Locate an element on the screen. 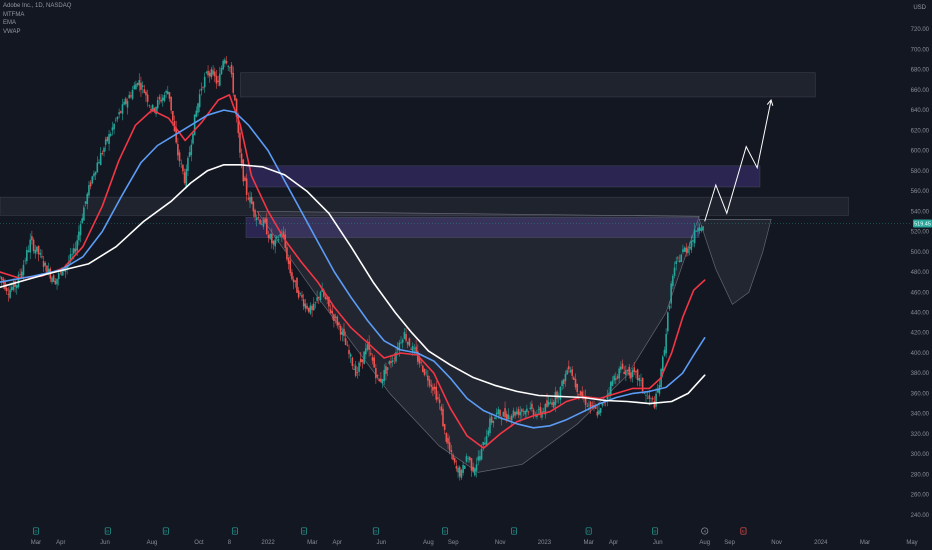 Image resolution: width=932 pixels, height=550 pixels. split-event-marker is located at coordinates (705, 531).